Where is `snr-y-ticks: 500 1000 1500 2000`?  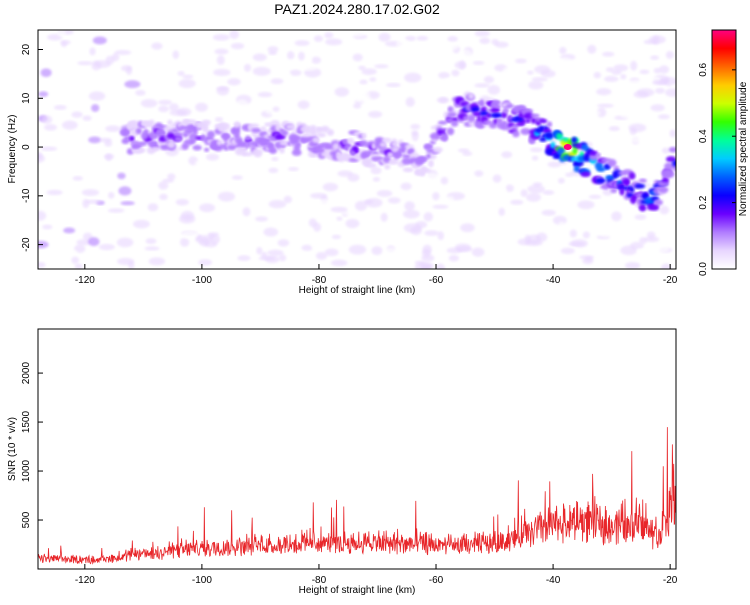 snr-y-ticks: 500 1000 1500 2000 is located at coordinates (32, 445).